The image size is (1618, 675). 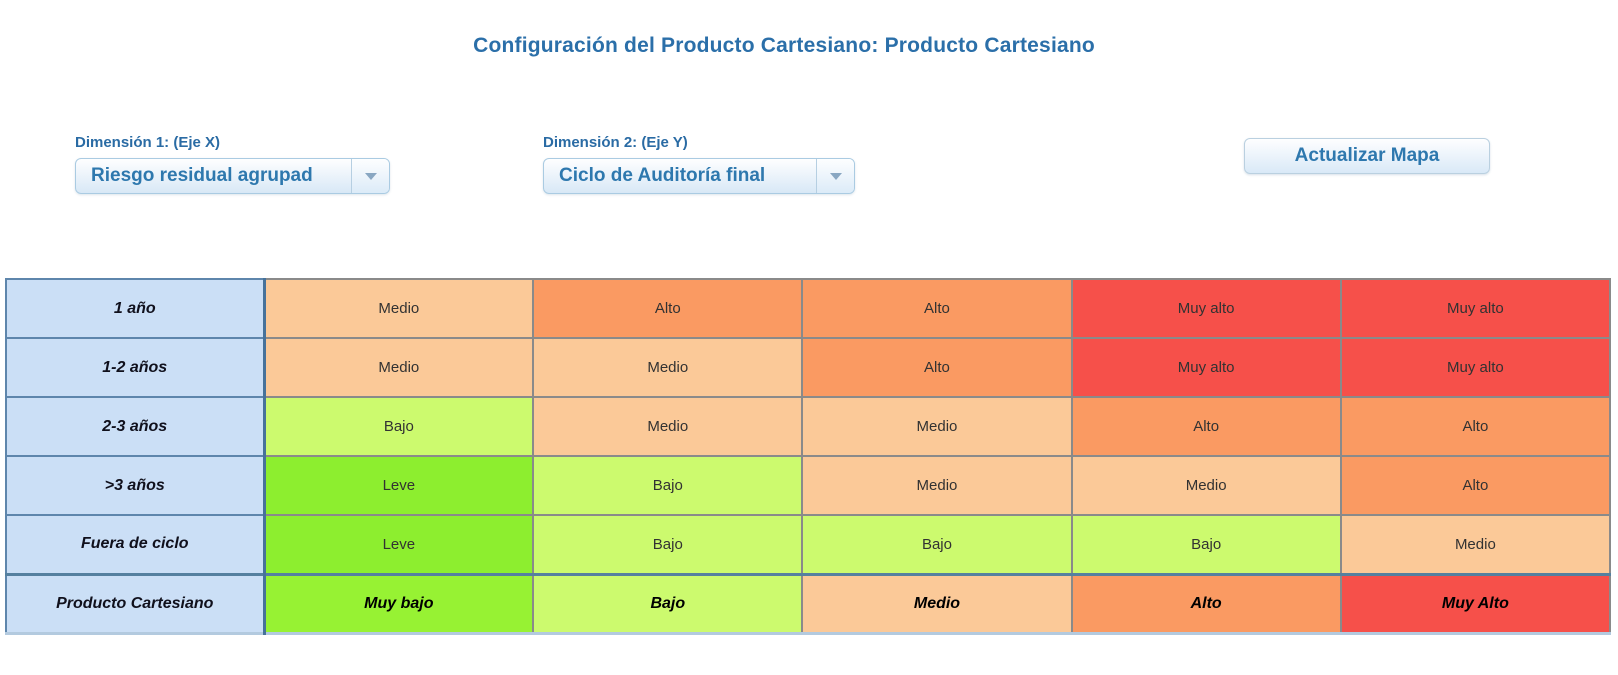 What do you see at coordinates (1206, 603) in the screenshot?
I see `result-cell: Alto` at bounding box center [1206, 603].